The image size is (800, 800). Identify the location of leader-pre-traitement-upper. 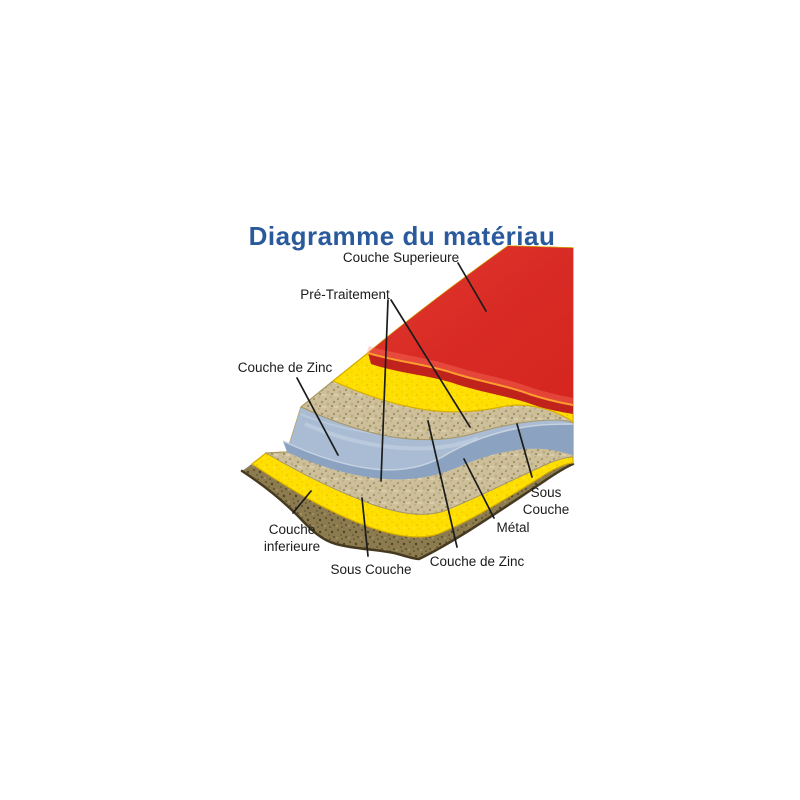
(430, 363).